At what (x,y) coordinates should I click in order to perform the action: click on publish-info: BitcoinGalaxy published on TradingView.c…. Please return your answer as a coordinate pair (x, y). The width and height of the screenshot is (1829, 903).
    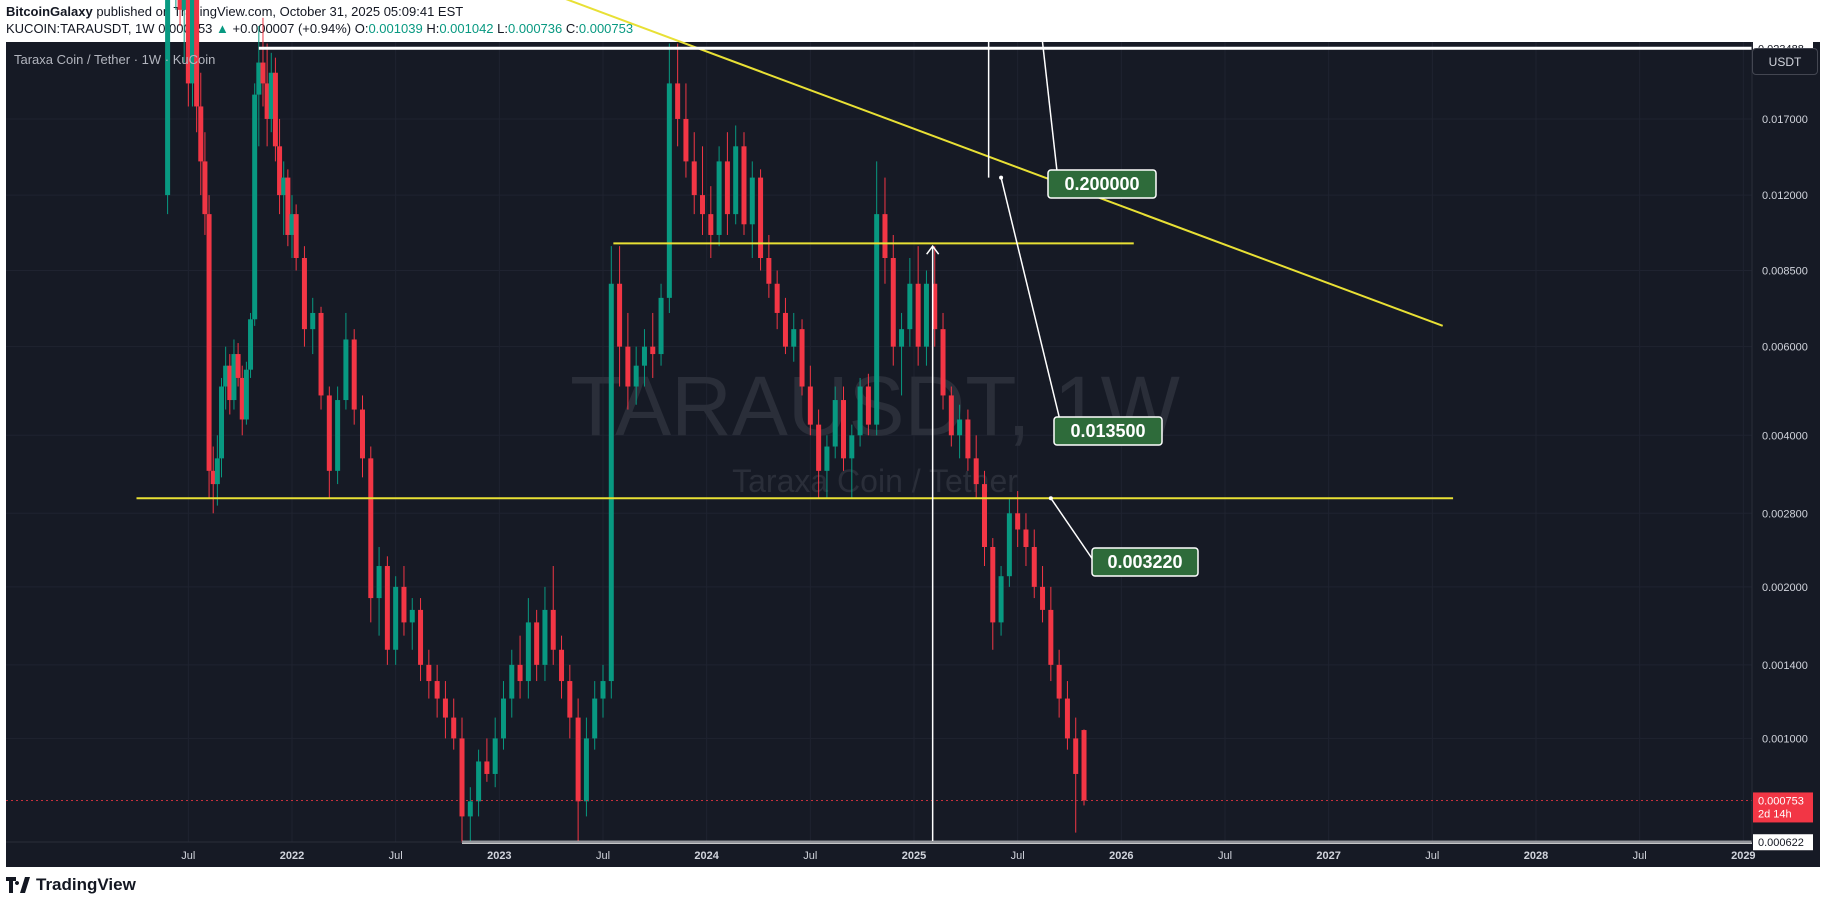
    Looking at the image, I should click on (234, 11).